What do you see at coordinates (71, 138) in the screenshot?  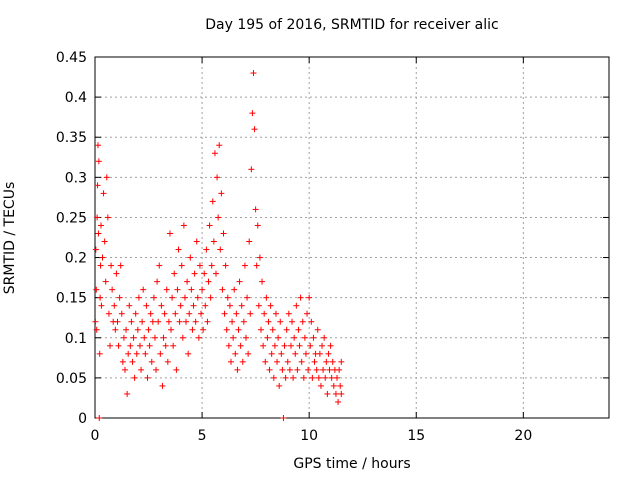 I see `y-tick-label: 0.35` at bounding box center [71, 138].